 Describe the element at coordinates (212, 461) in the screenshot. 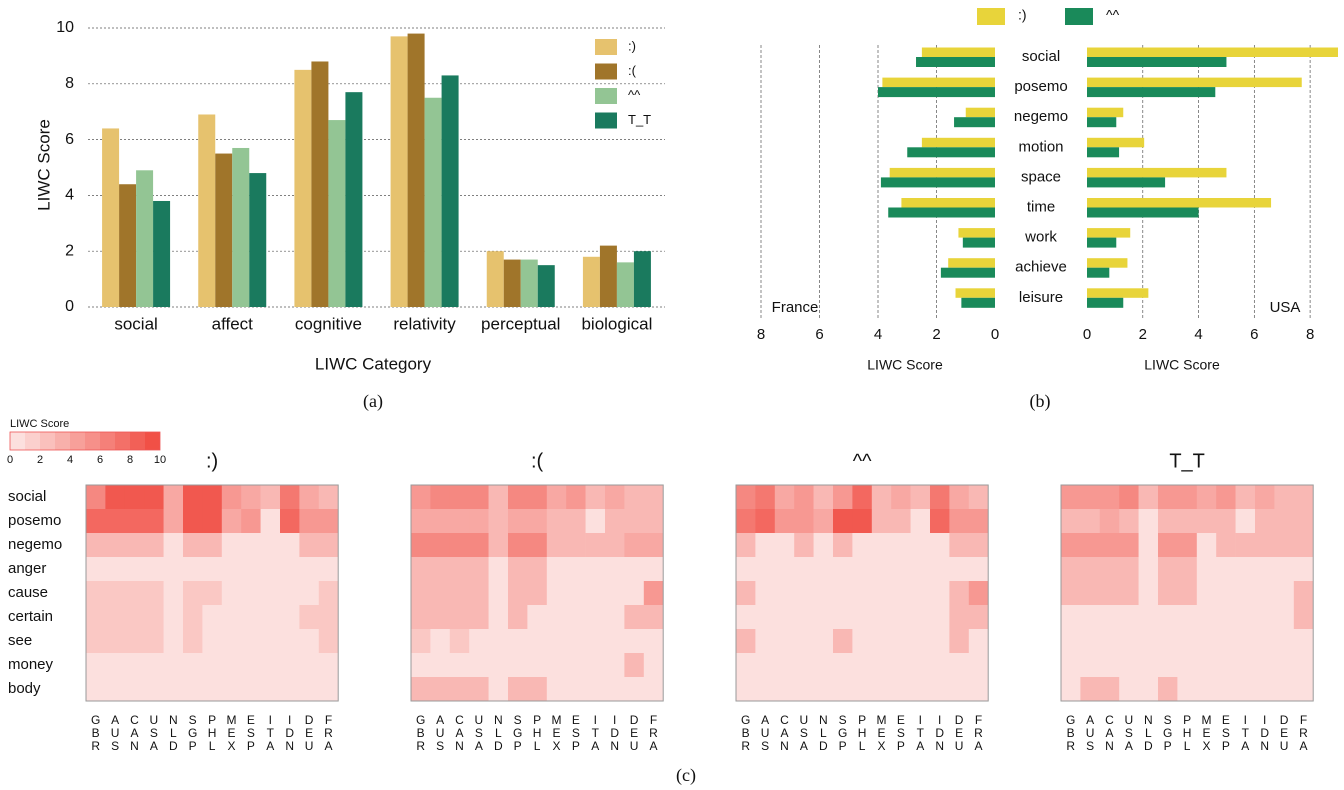

I see `panel-title: :)` at that location.